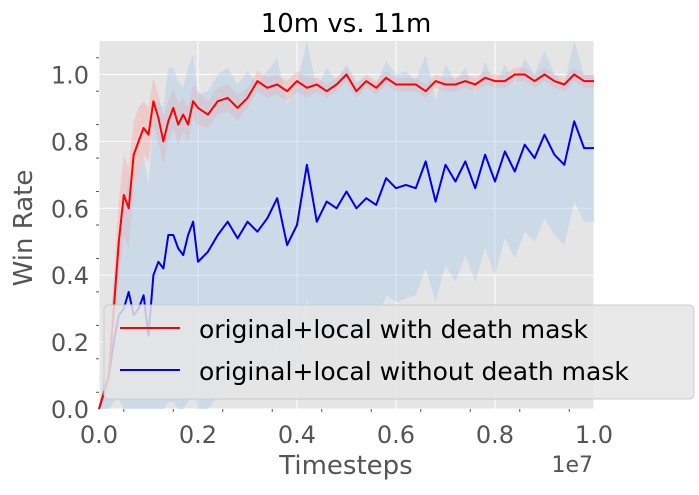 Image resolution: width=699 pixels, height=495 pixels. I want to click on x-tick-label: 0.4, so click(297, 435).